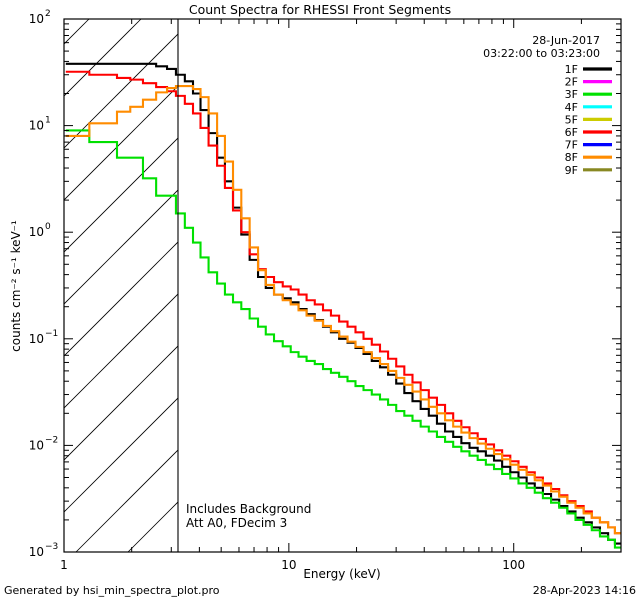  Describe the element at coordinates (320, 9) in the screenshot. I see `page-title: Count Spectra for RHESSI Front Segments` at that location.